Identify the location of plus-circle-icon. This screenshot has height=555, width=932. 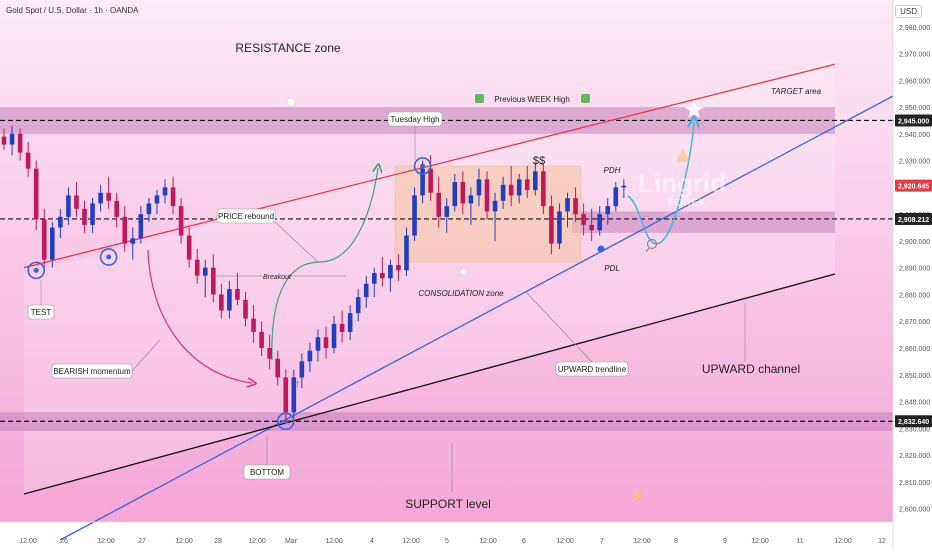
(291, 102).